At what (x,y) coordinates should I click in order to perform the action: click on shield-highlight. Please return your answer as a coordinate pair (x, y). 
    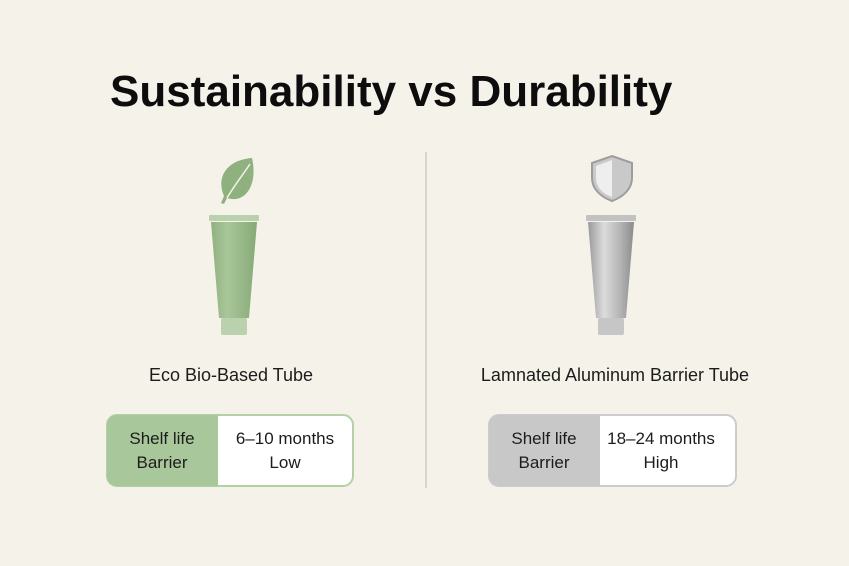
    Looking at the image, I should click on (604, 178).